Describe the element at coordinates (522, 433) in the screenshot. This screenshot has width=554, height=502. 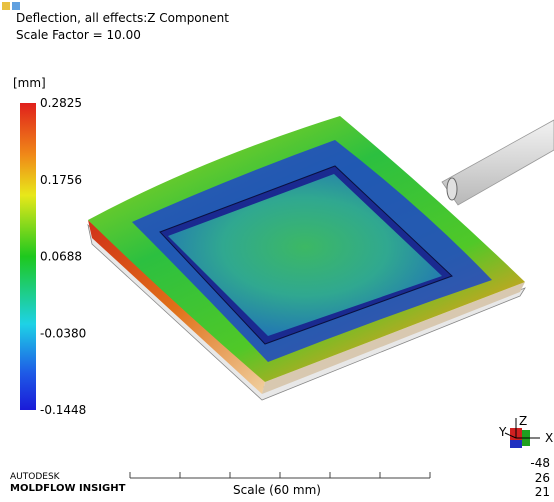
I see `axis-triad` at that location.